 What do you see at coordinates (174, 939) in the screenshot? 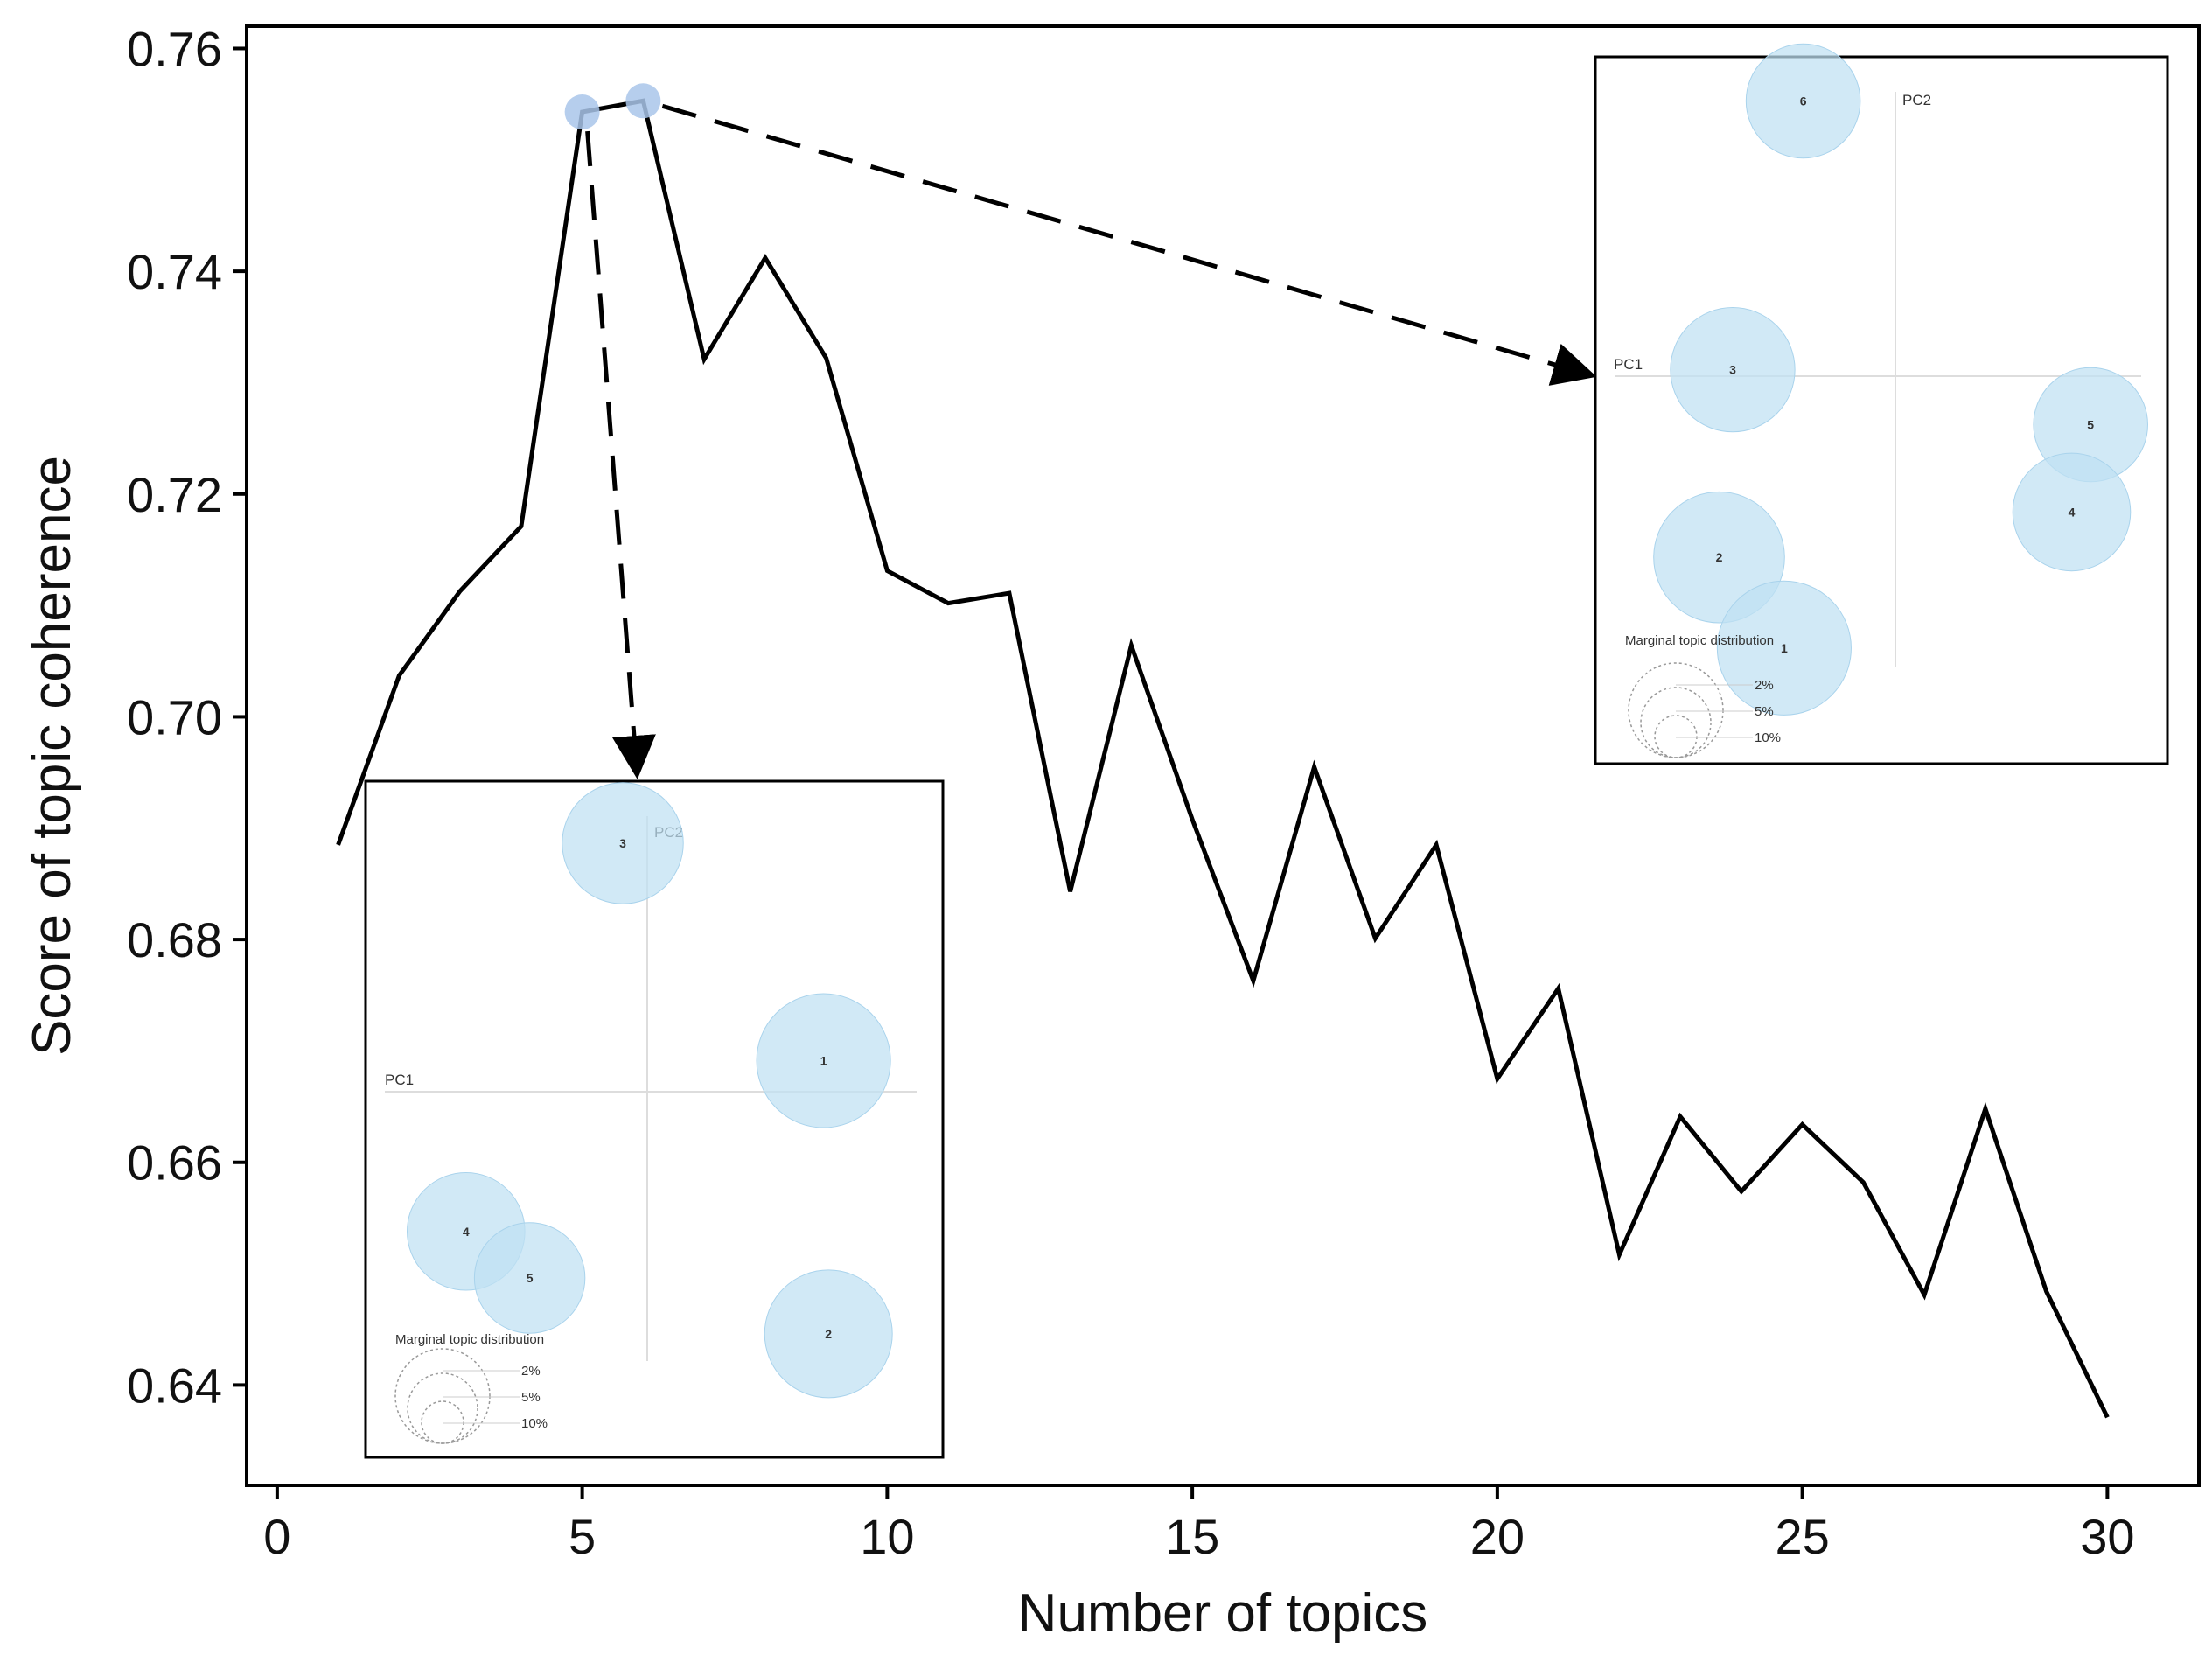
I see `y-tick-label: 0.68` at bounding box center [174, 939].